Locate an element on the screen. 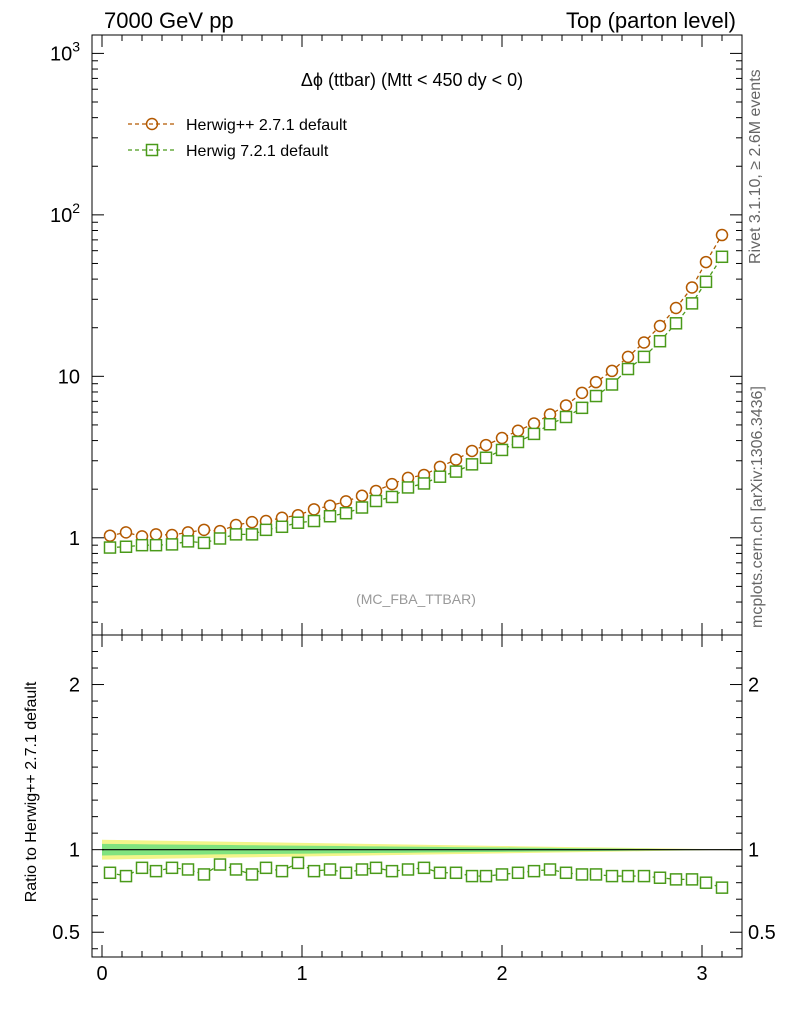 The height and width of the screenshot is (1024, 786). y-tick-label: 10³ is located at coordinates (65, 51).